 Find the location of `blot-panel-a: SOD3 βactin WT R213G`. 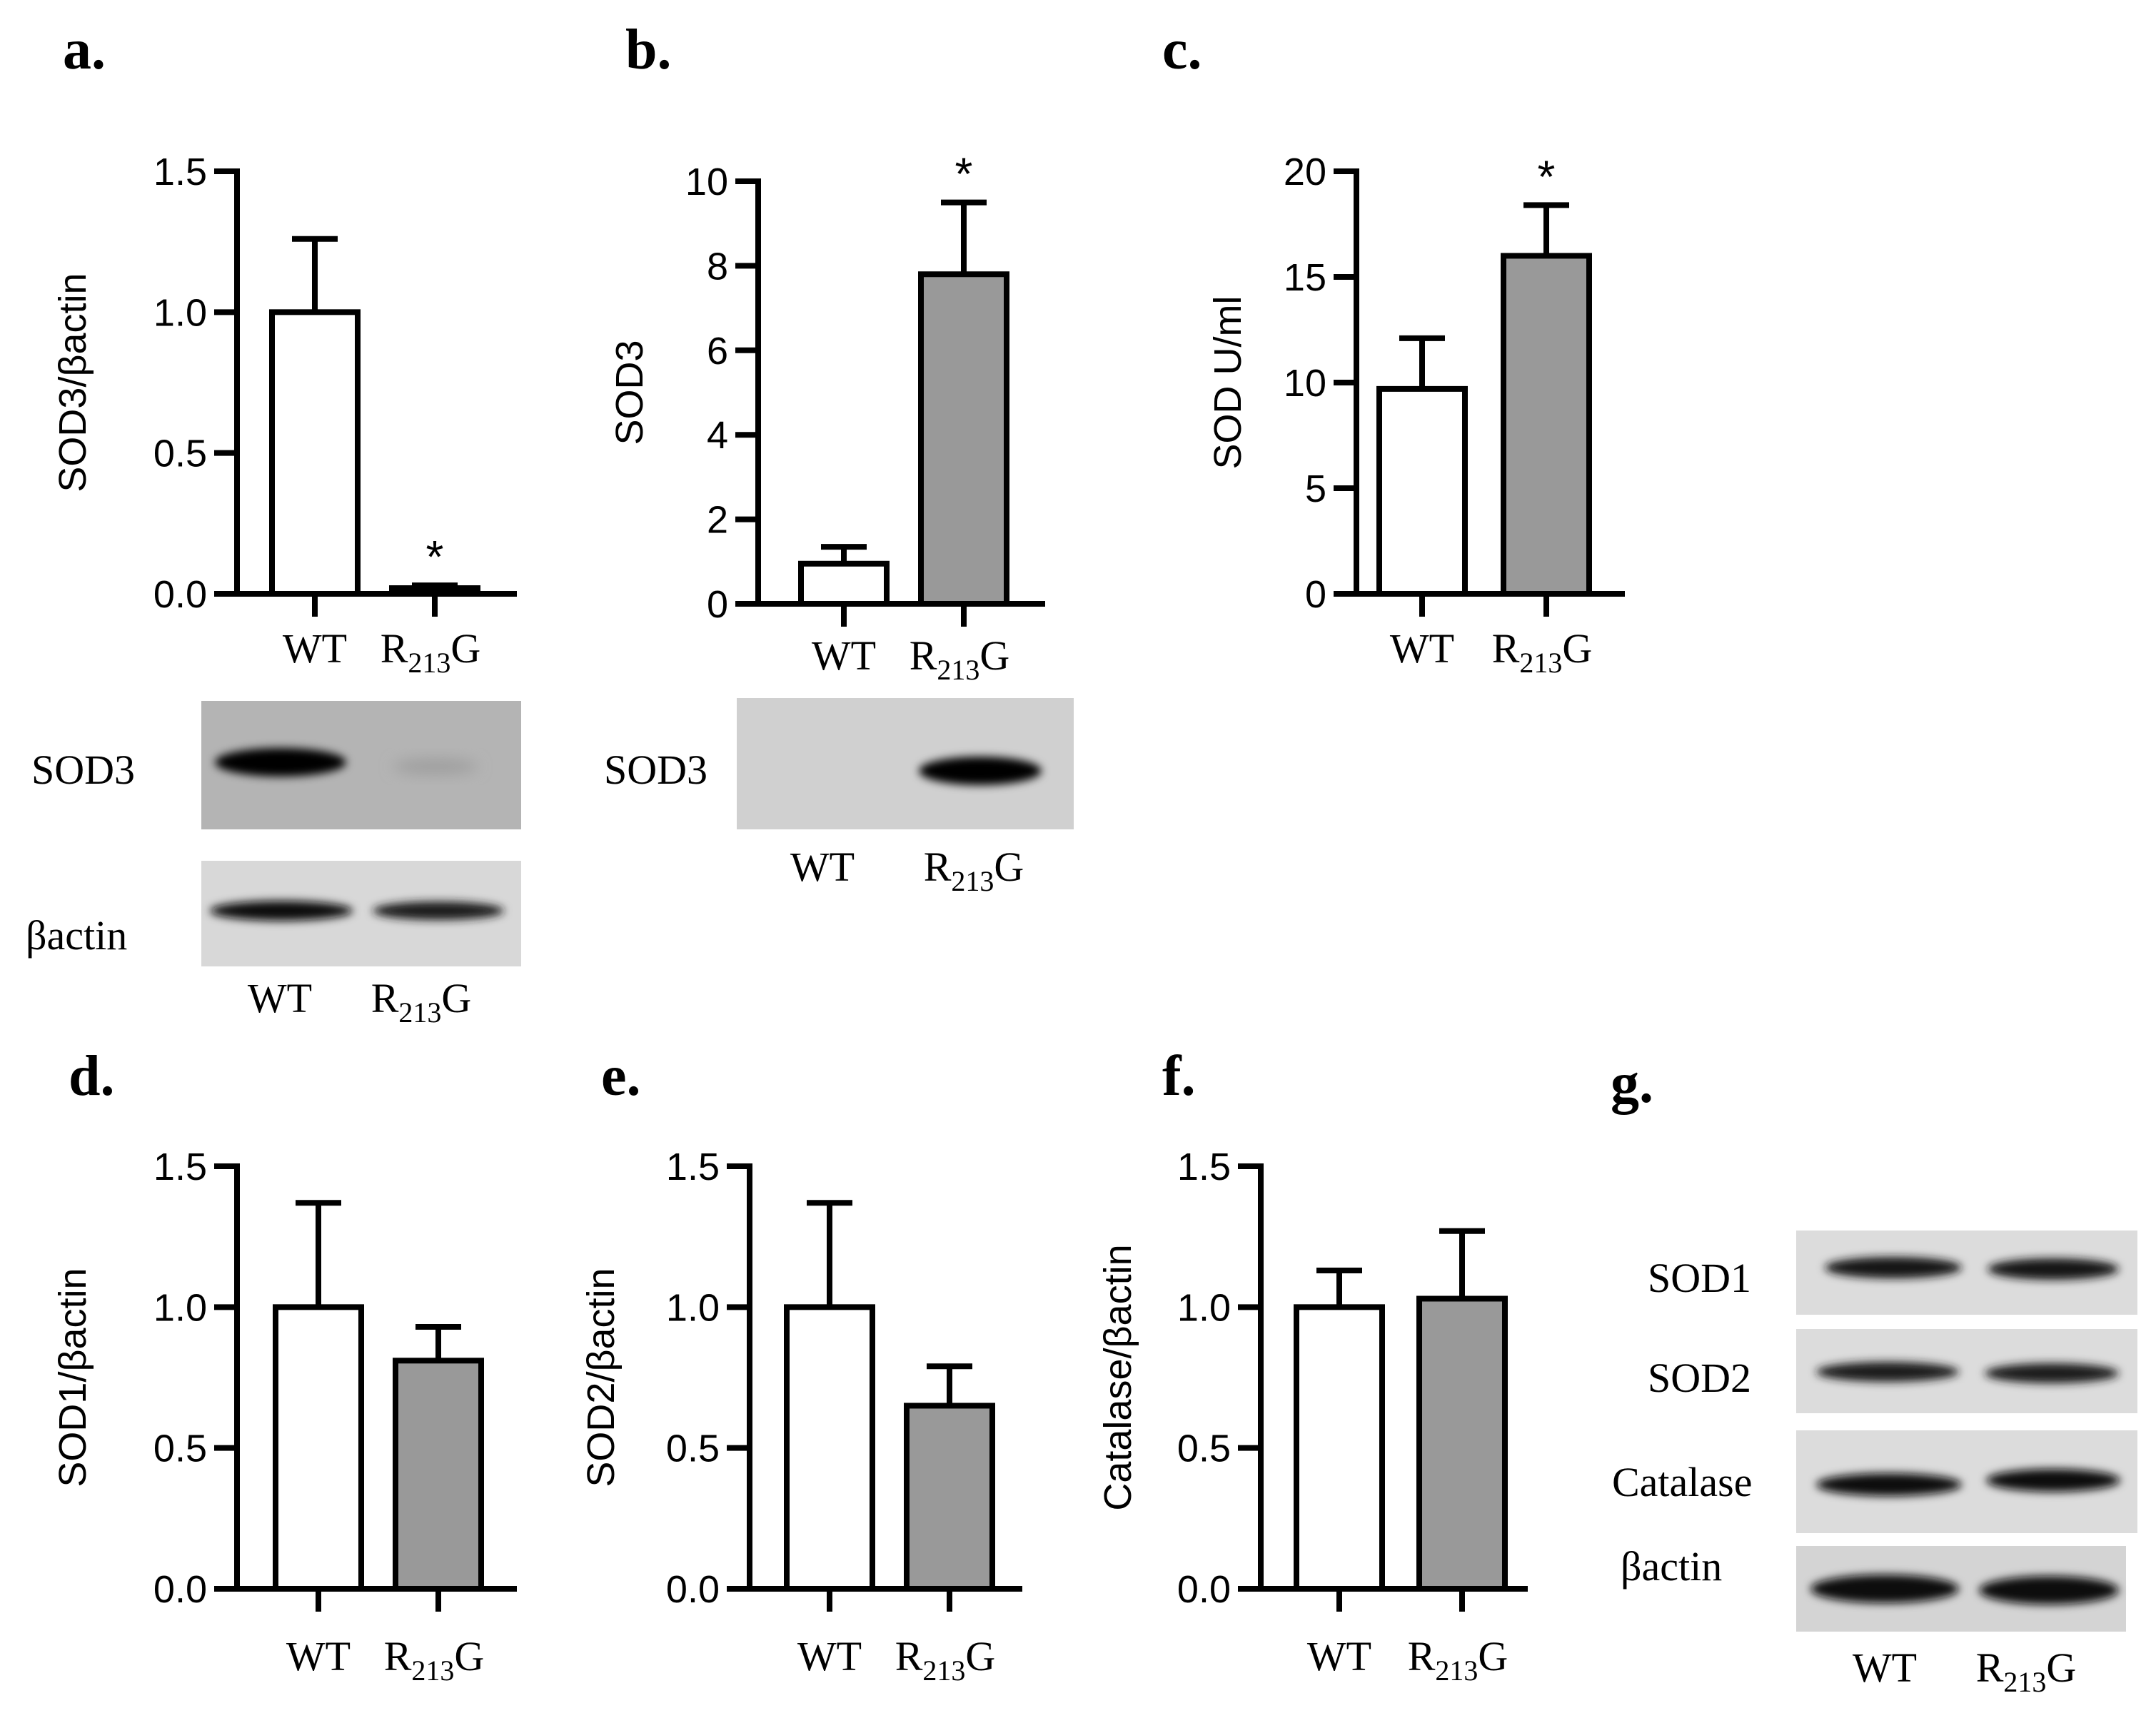

blot-panel-a: SOD3 βactin WT R213G is located at coordinates (274, 865).